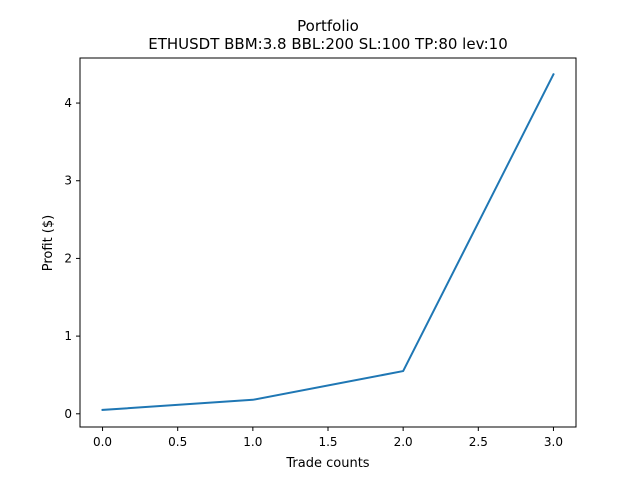 The width and height of the screenshot is (640, 480). Describe the element at coordinates (102, 442) in the screenshot. I see `x-tick-label: 0.0` at that location.